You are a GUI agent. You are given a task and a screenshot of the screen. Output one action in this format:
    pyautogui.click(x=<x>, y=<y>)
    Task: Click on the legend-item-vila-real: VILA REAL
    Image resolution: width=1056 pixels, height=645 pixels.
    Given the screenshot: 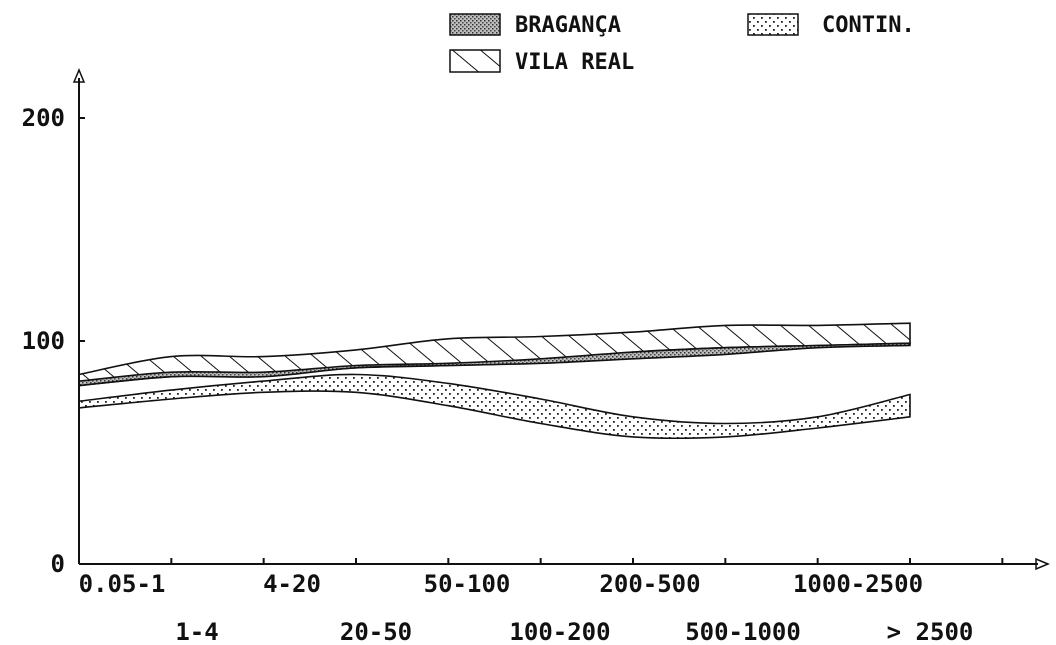 What is the action you would take?
    pyautogui.click(x=541, y=62)
    